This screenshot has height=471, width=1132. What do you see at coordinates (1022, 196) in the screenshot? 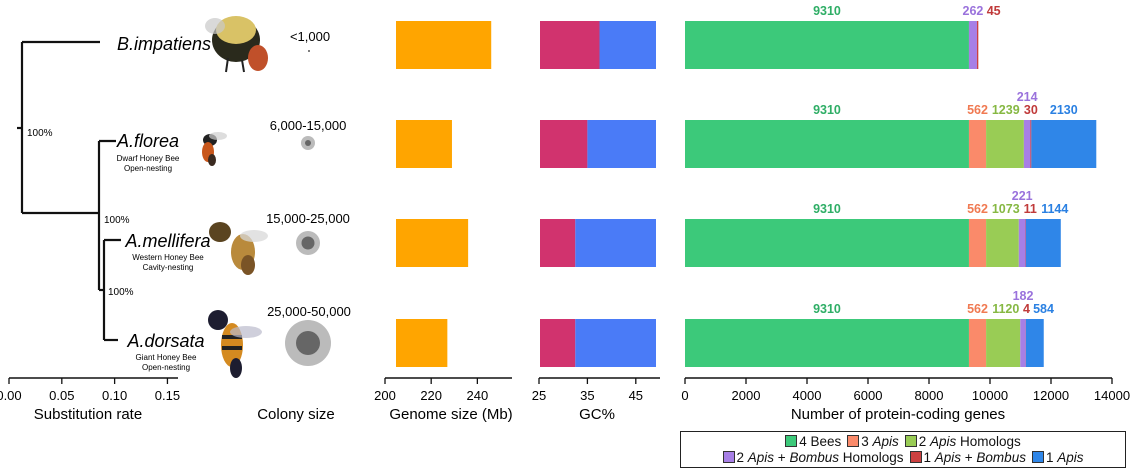
I see `gene-value-label: 221` at bounding box center [1022, 196].